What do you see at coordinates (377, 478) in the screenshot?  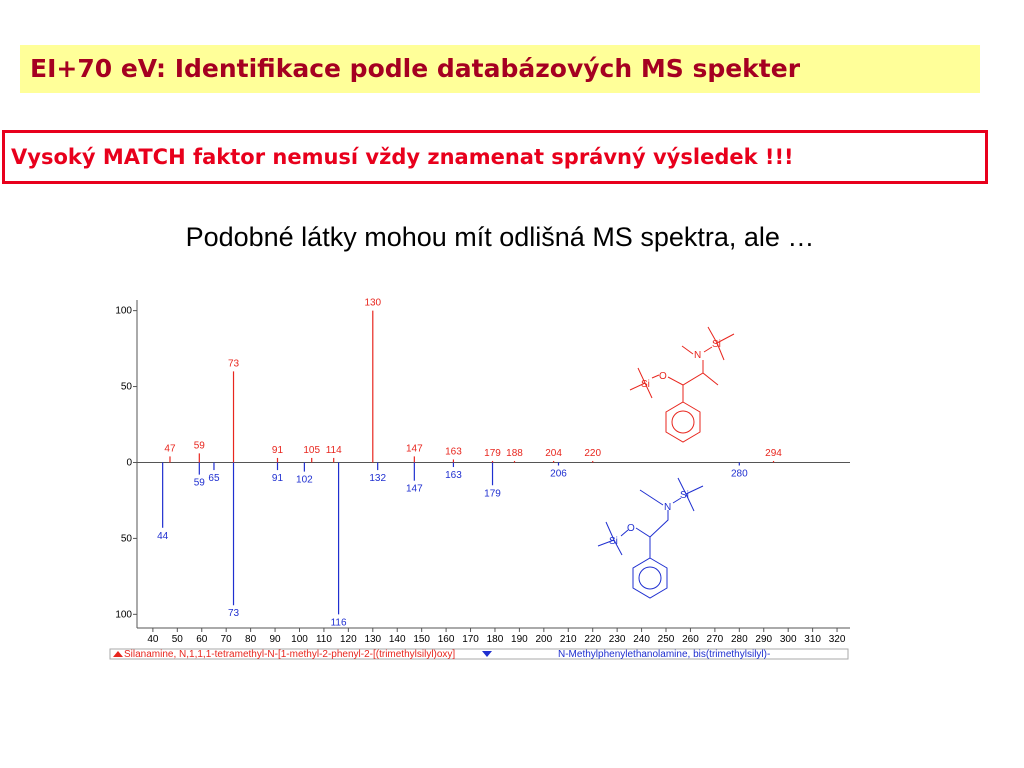 I see `peak-label: 132` at bounding box center [377, 478].